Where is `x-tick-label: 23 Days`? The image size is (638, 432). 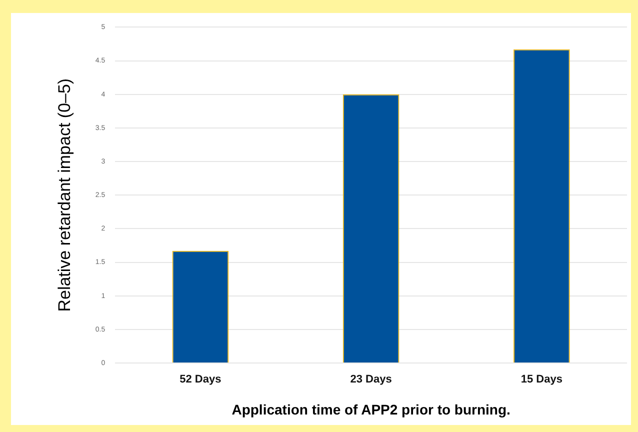
x-tick-label: 23 Days is located at coordinates (371, 380).